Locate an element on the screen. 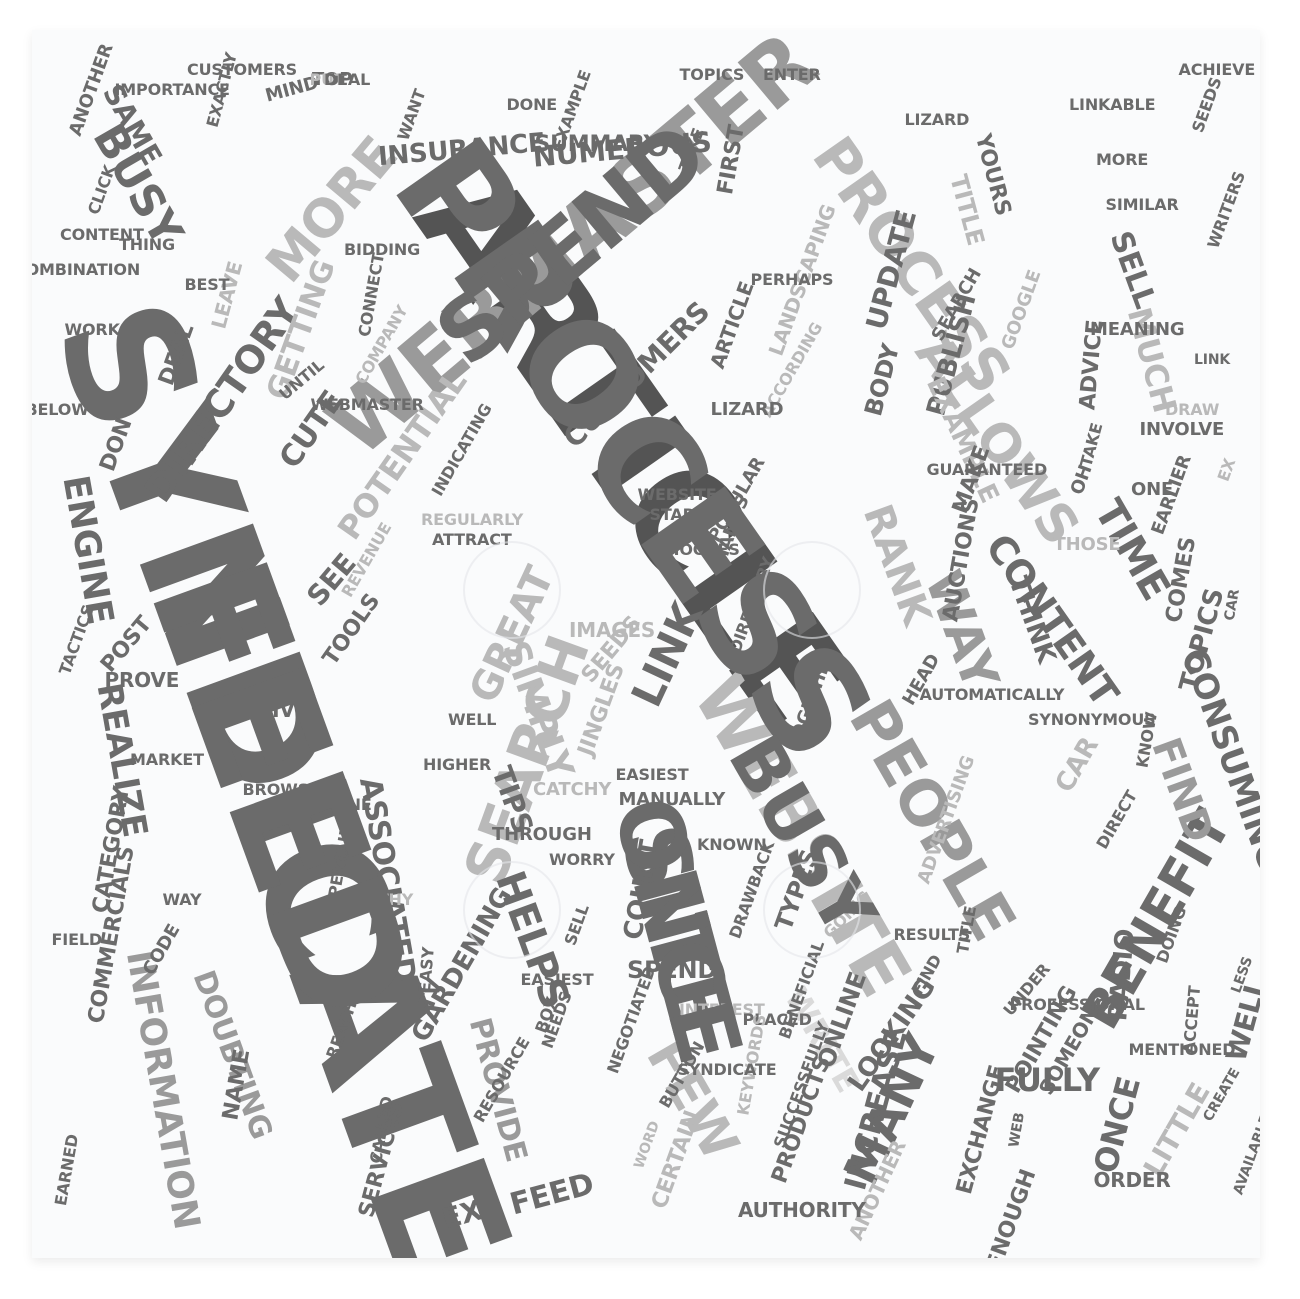 The height and width of the screenshot is (1299, 1300). cloud-word: FIELD is located at coordinates (77, 939).